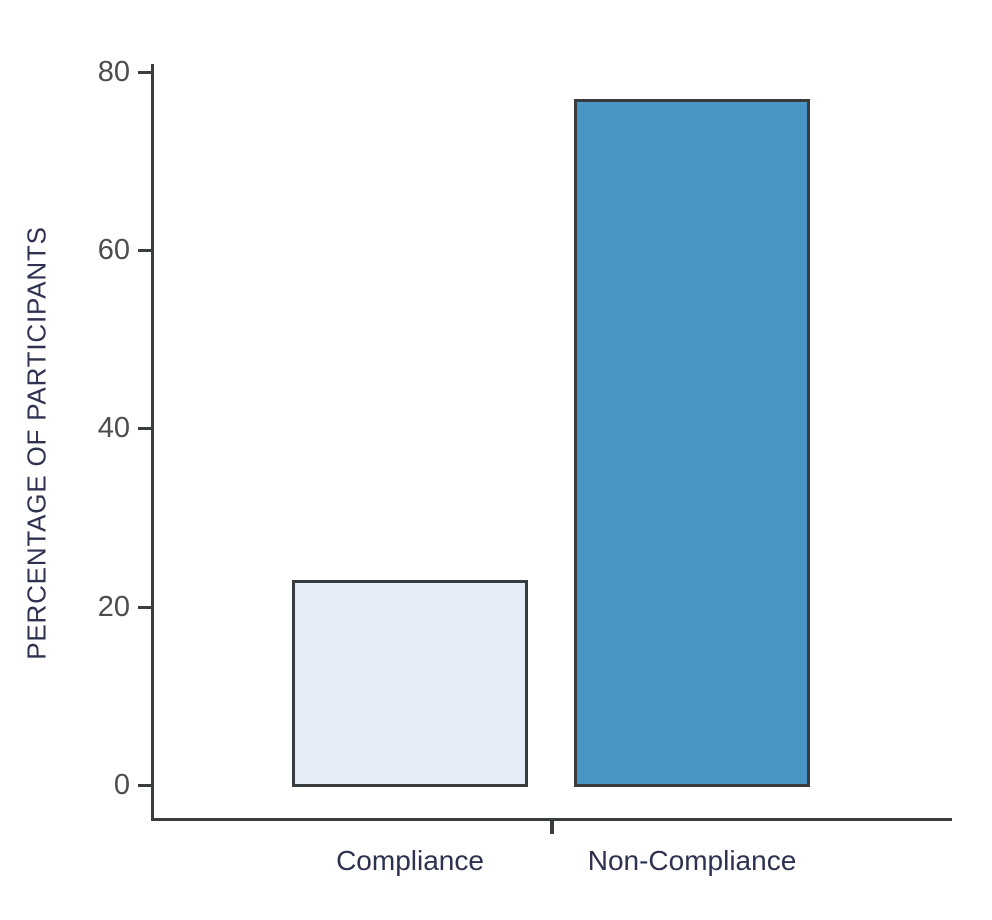 This screenshot has width=992, height=920. What do you see at coordinates (552, 827) in the screenshot?
I see `x-tick-mark` at bounding box center [552, 827].